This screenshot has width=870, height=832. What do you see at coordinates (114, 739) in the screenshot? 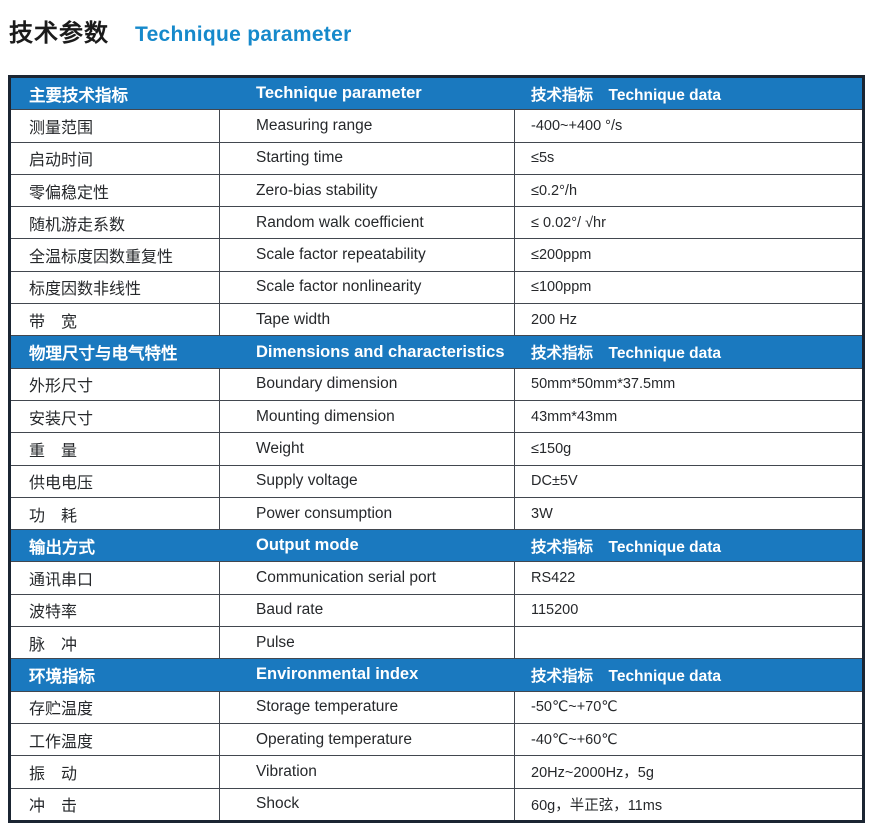
I see `param-name-zh-cell: 工作温度` at bounding box center [114, 739].